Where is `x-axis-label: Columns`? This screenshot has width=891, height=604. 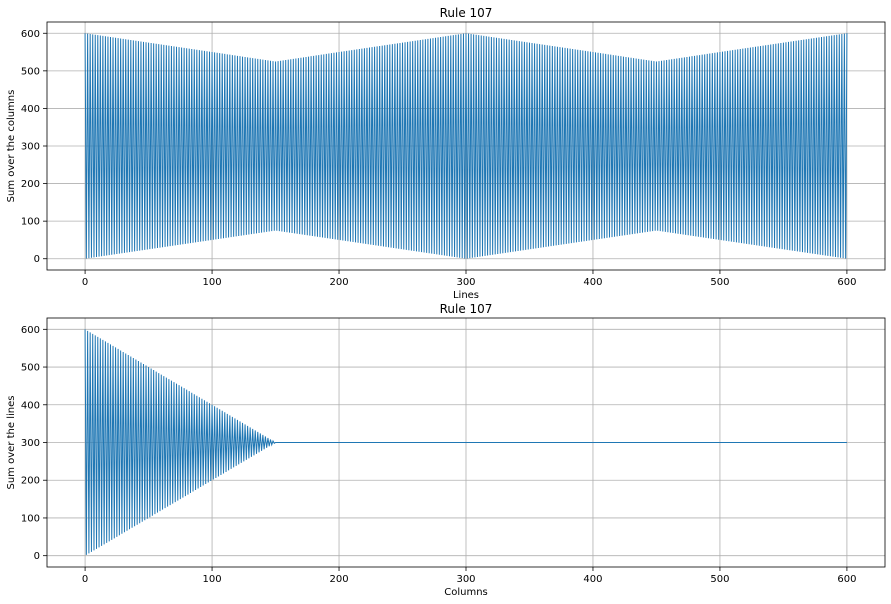
x-axis-label: Columns is located at coordinates (466, 592).